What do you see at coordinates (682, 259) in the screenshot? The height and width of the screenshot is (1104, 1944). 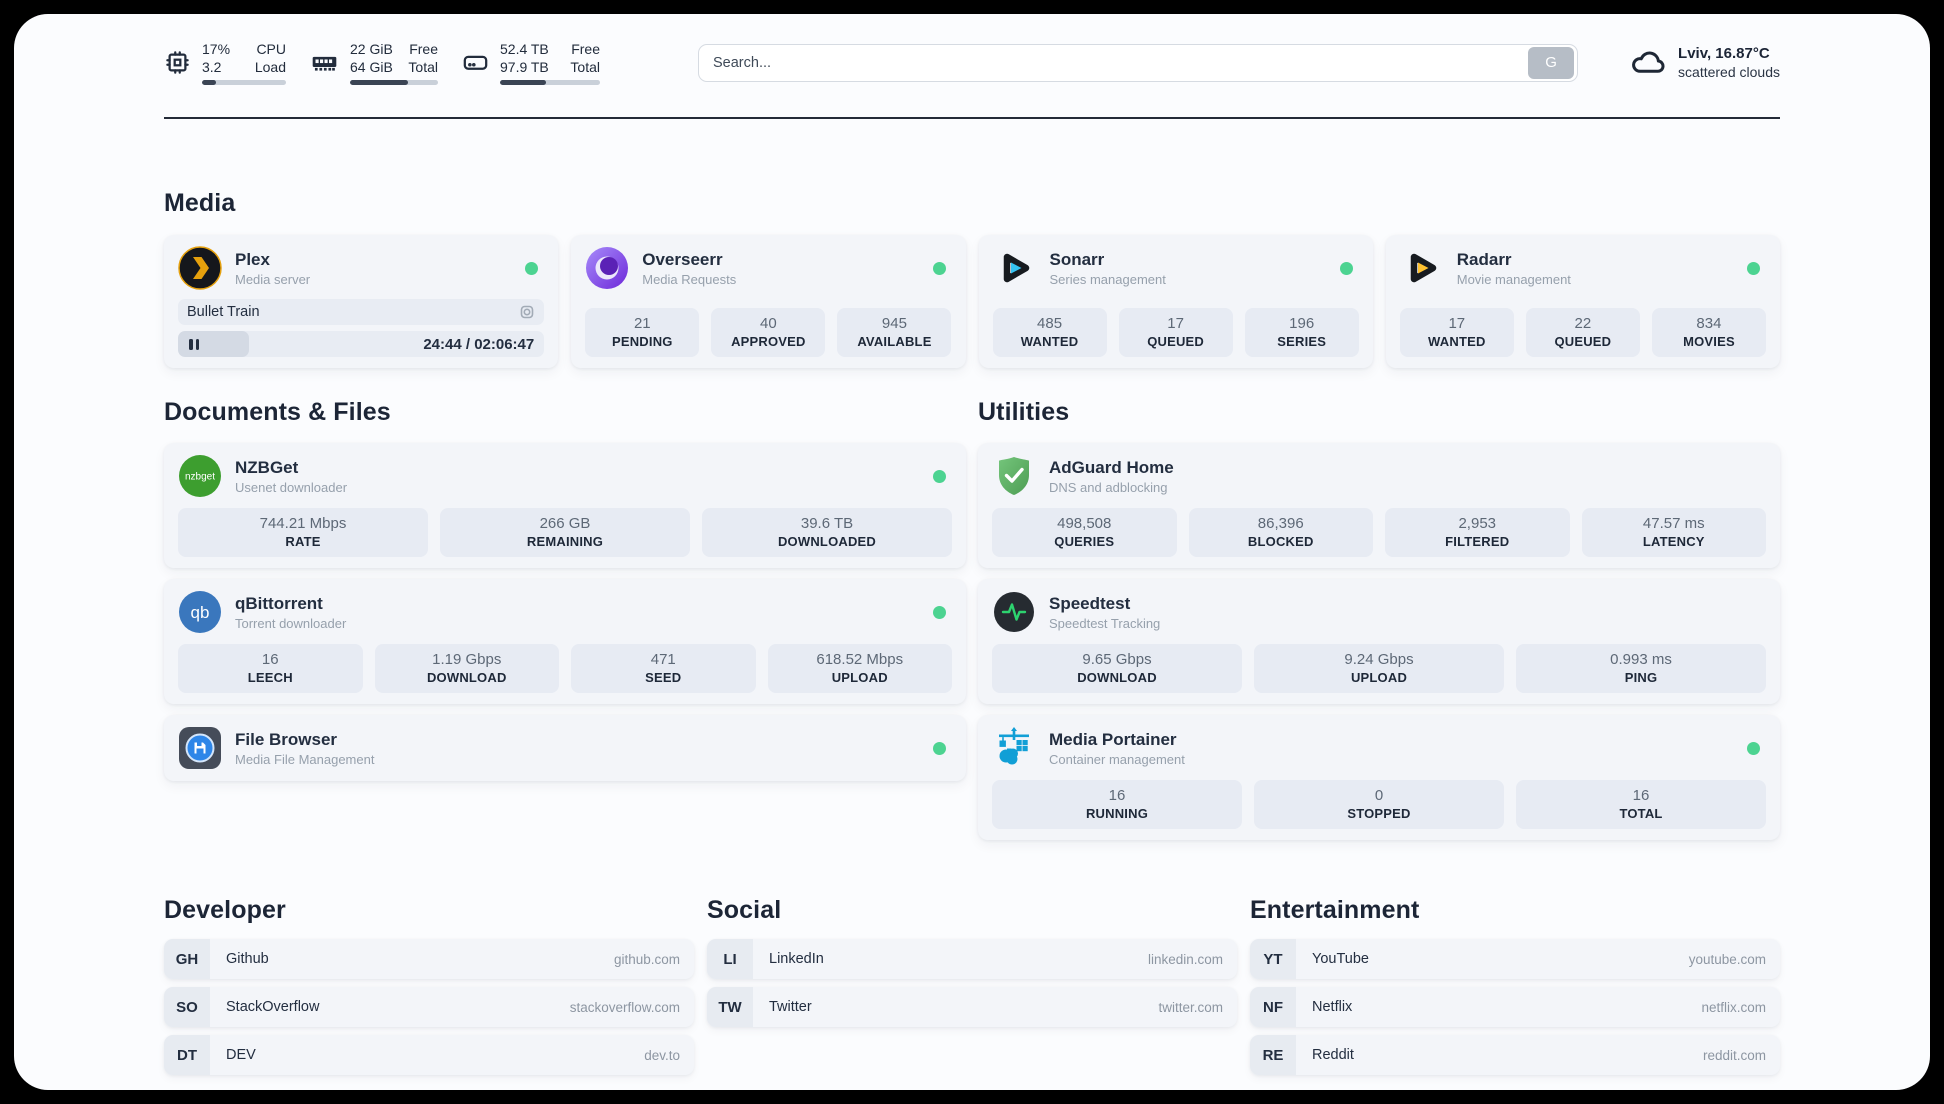 I see `app-title: Overseerr` at bounding box center [682, 259].